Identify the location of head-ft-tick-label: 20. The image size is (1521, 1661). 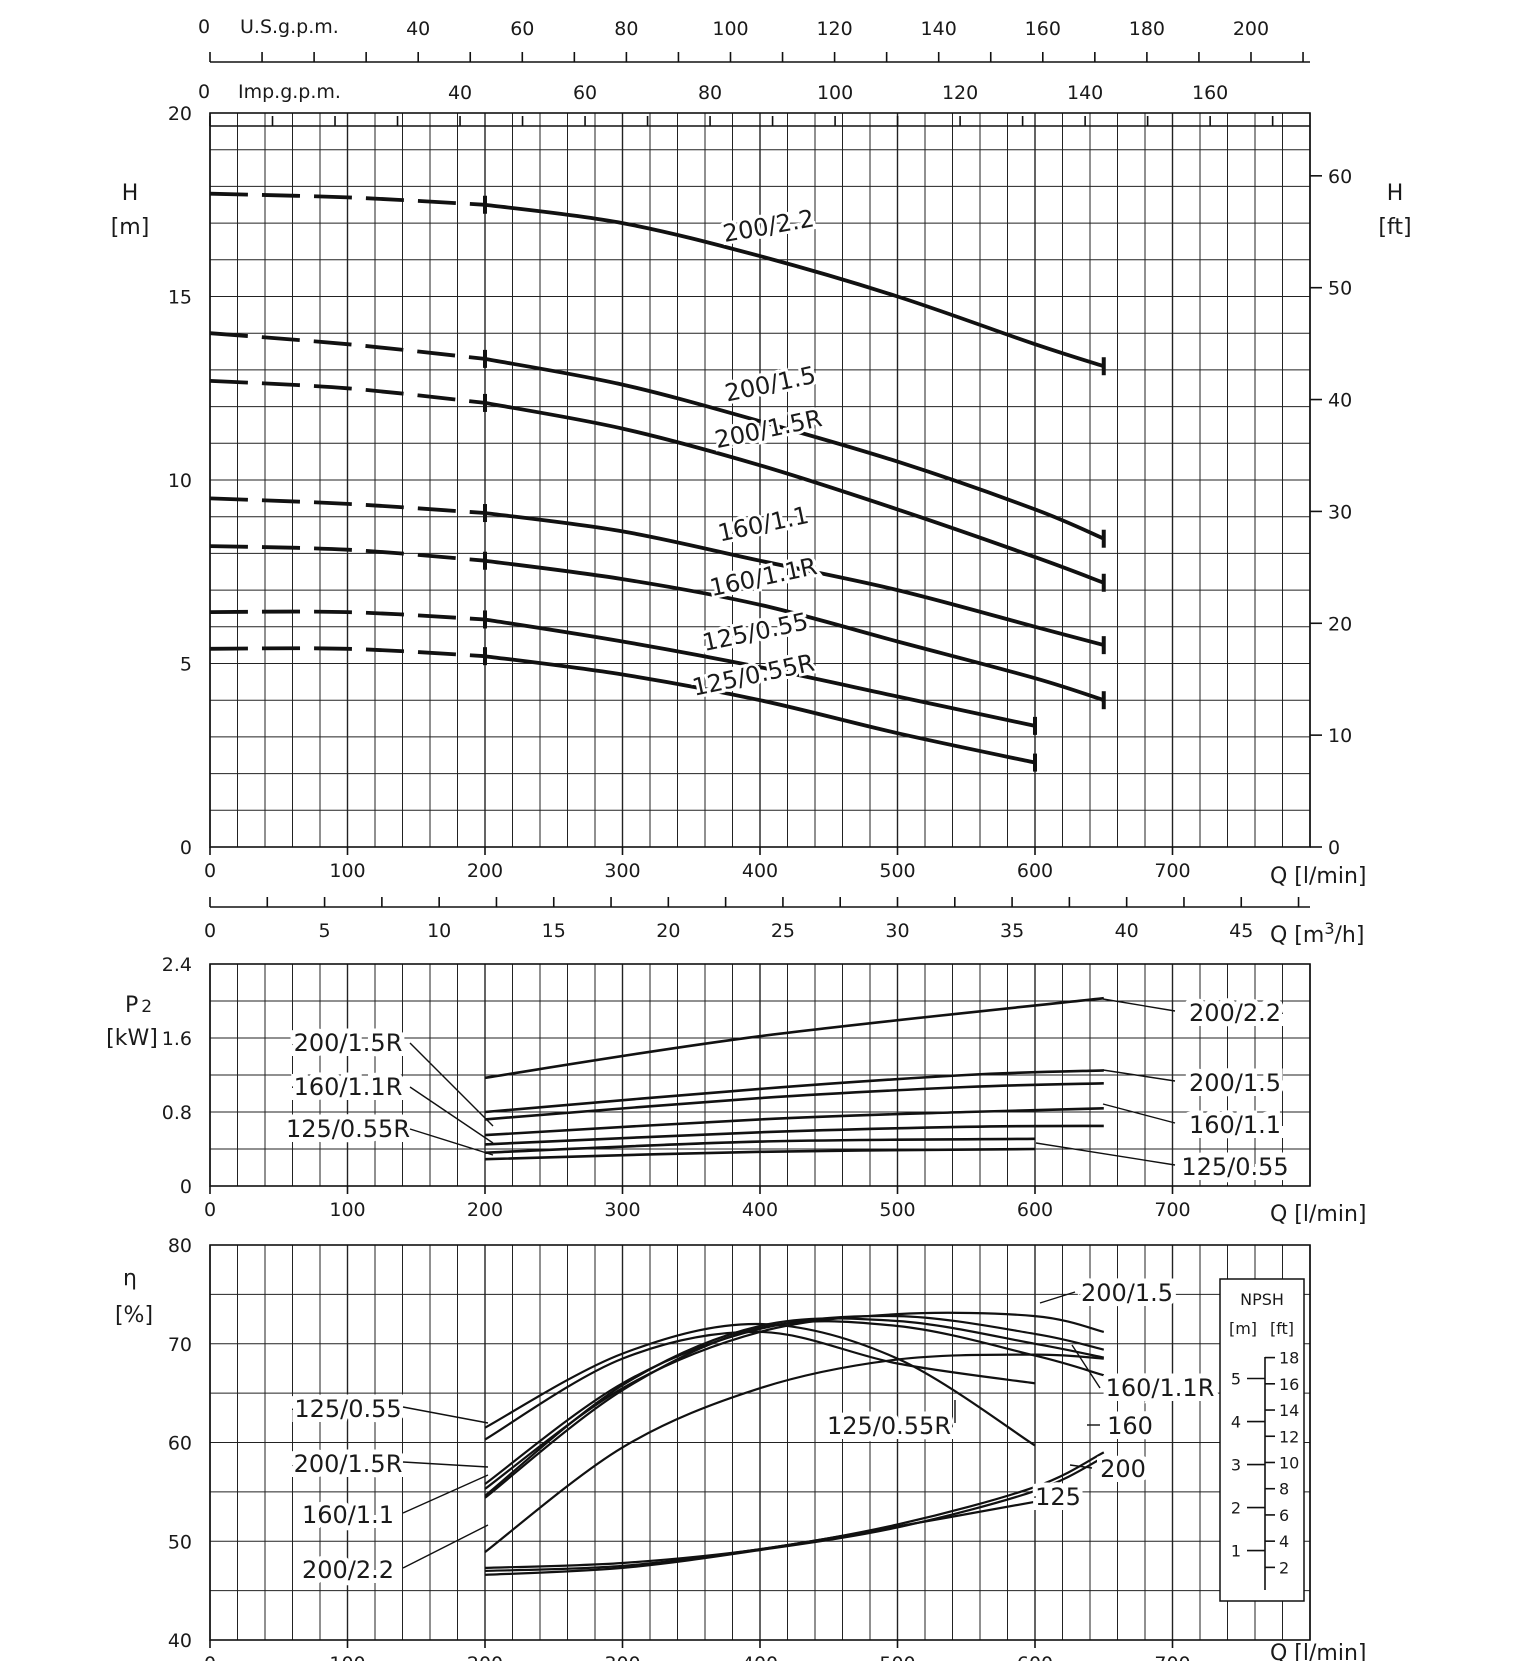
(1340, 624).